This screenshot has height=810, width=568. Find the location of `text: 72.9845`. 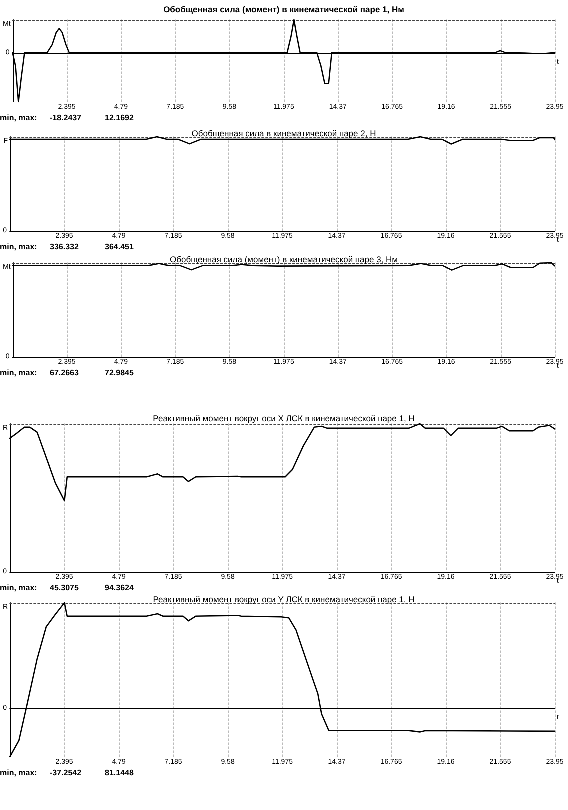

text: 72.9845 is located at coordinates (119, 373).